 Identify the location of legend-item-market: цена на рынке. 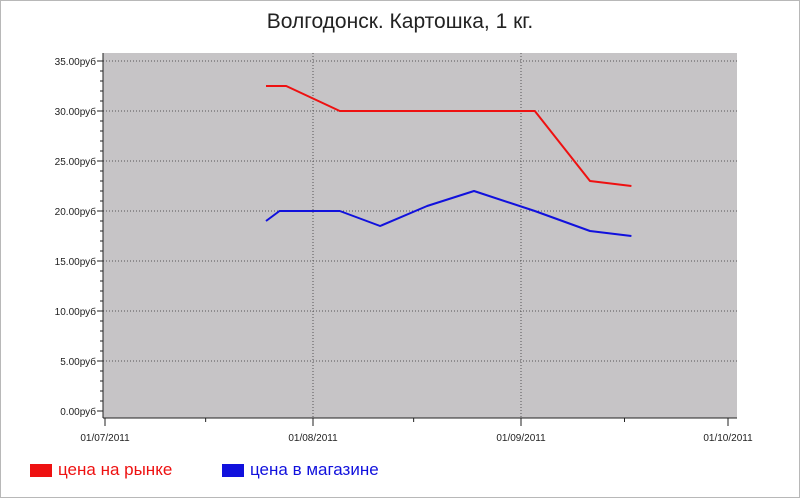
(101, 470).